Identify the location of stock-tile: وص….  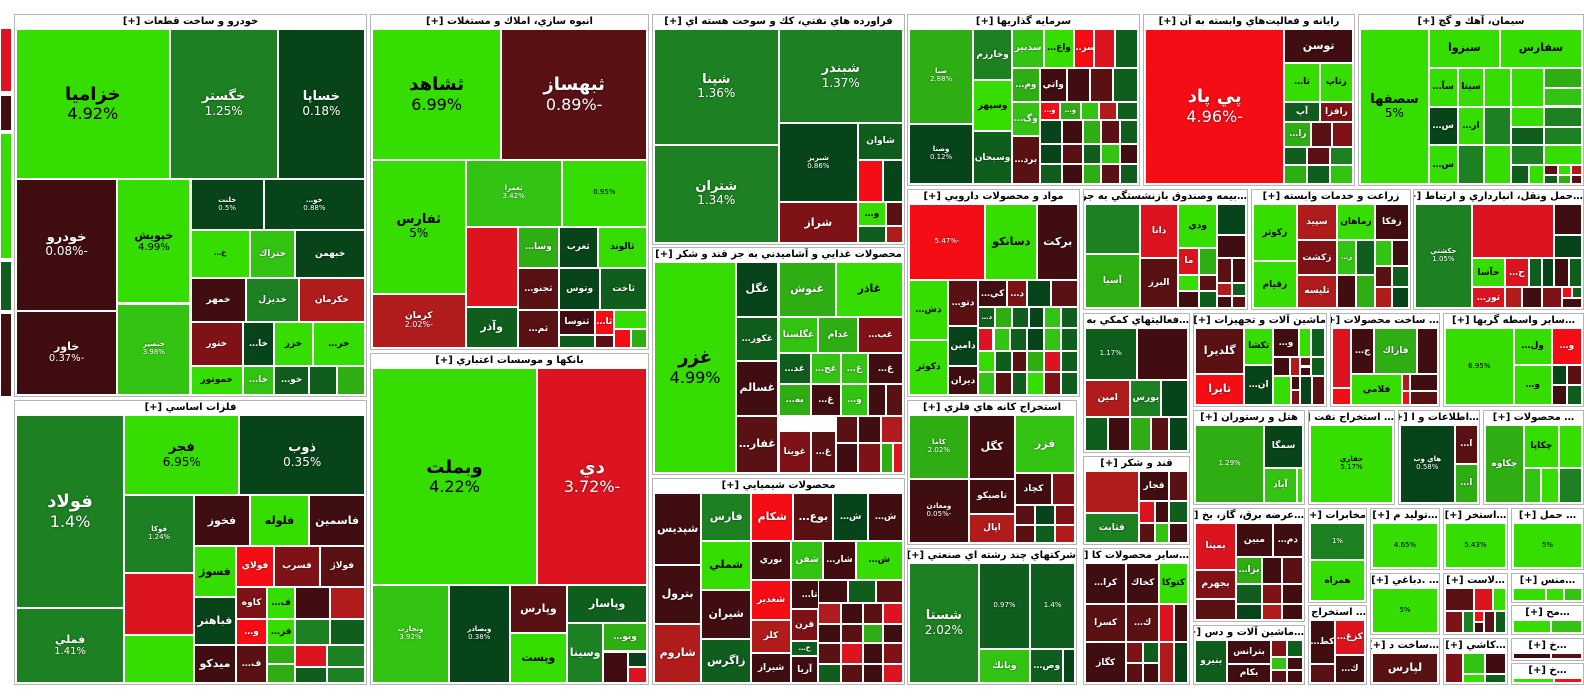
(1047, 666).